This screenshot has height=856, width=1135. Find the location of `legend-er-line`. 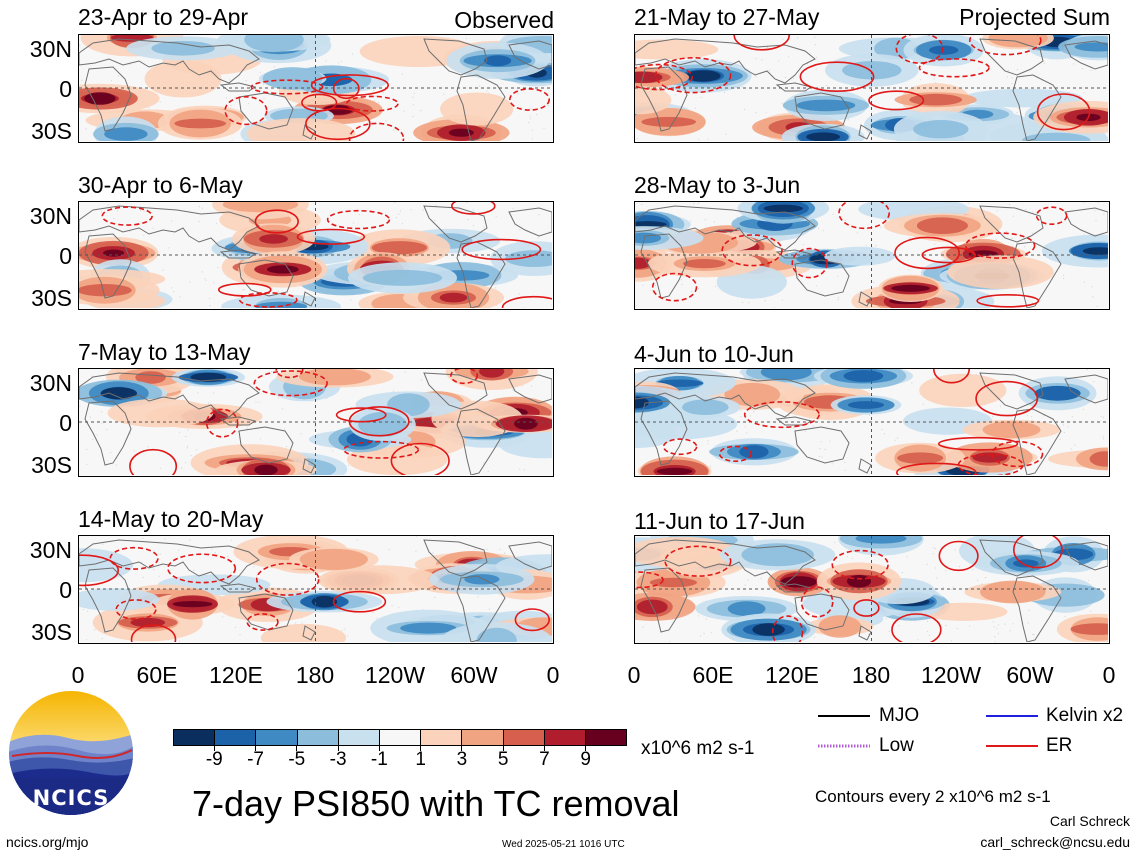

legend-er-line is located at coordinates (1012, 746).